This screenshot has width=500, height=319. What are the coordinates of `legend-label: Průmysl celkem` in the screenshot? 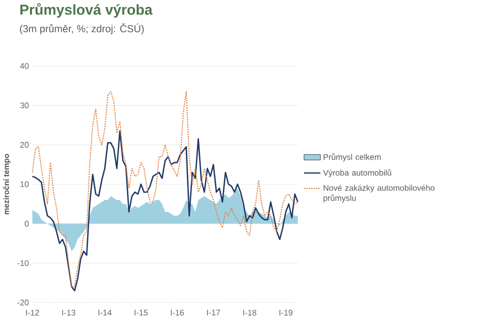 It's located at (352, 157).